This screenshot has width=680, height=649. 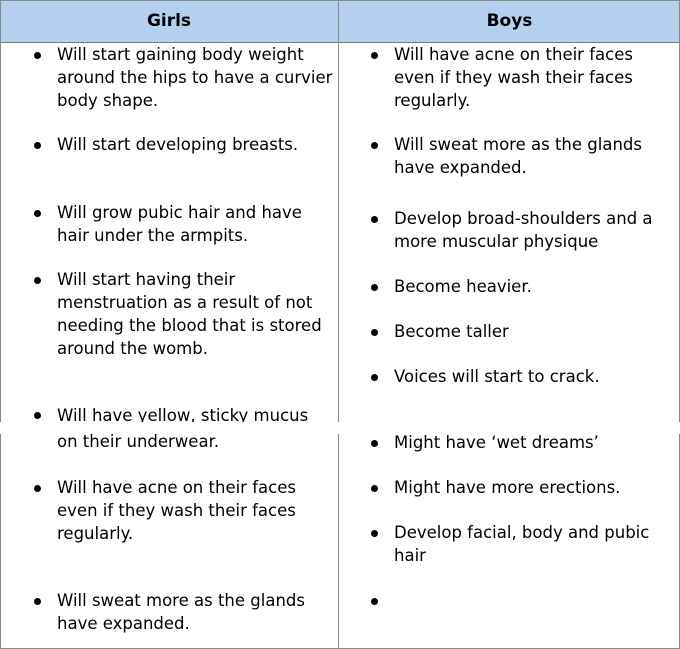 I want to click on boys-item: Become heavier., so click(x=463, y=286).